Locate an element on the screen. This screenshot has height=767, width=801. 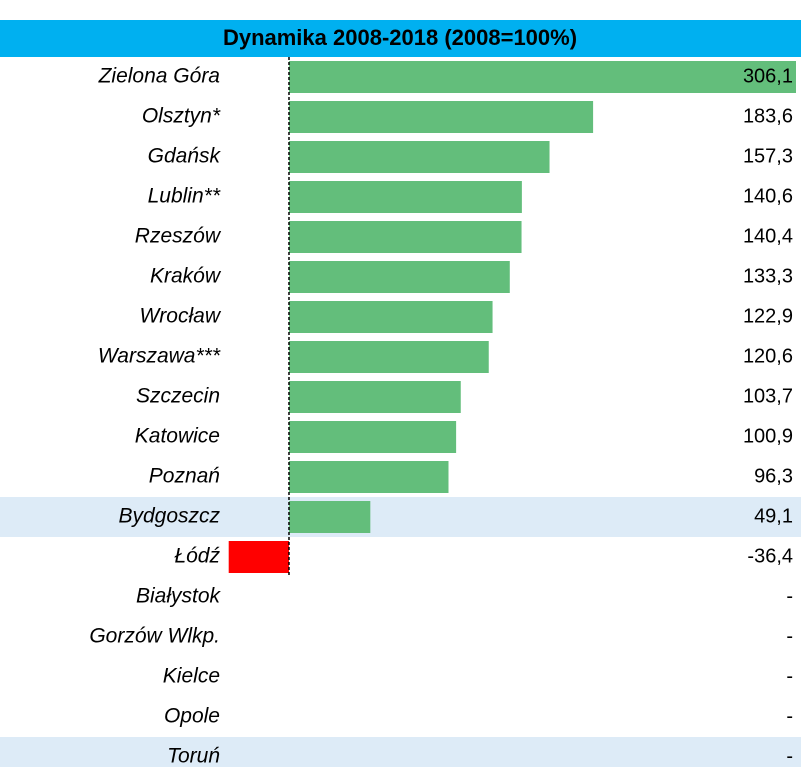
value-label: 103,7 is located at coordinates (768, 396).